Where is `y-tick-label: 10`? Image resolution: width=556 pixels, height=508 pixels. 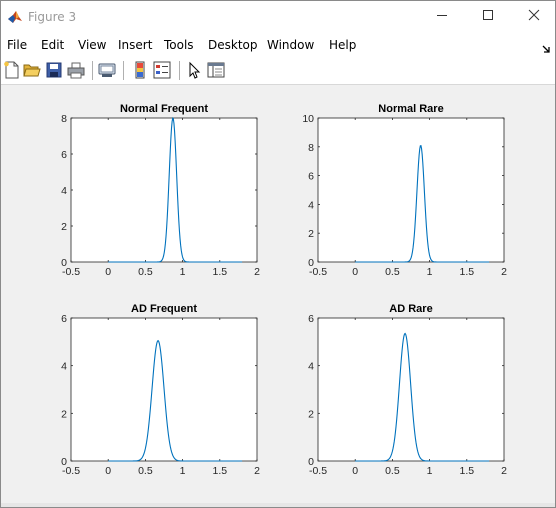
y-tick-label: 10 is located at coordinates (308, 119).